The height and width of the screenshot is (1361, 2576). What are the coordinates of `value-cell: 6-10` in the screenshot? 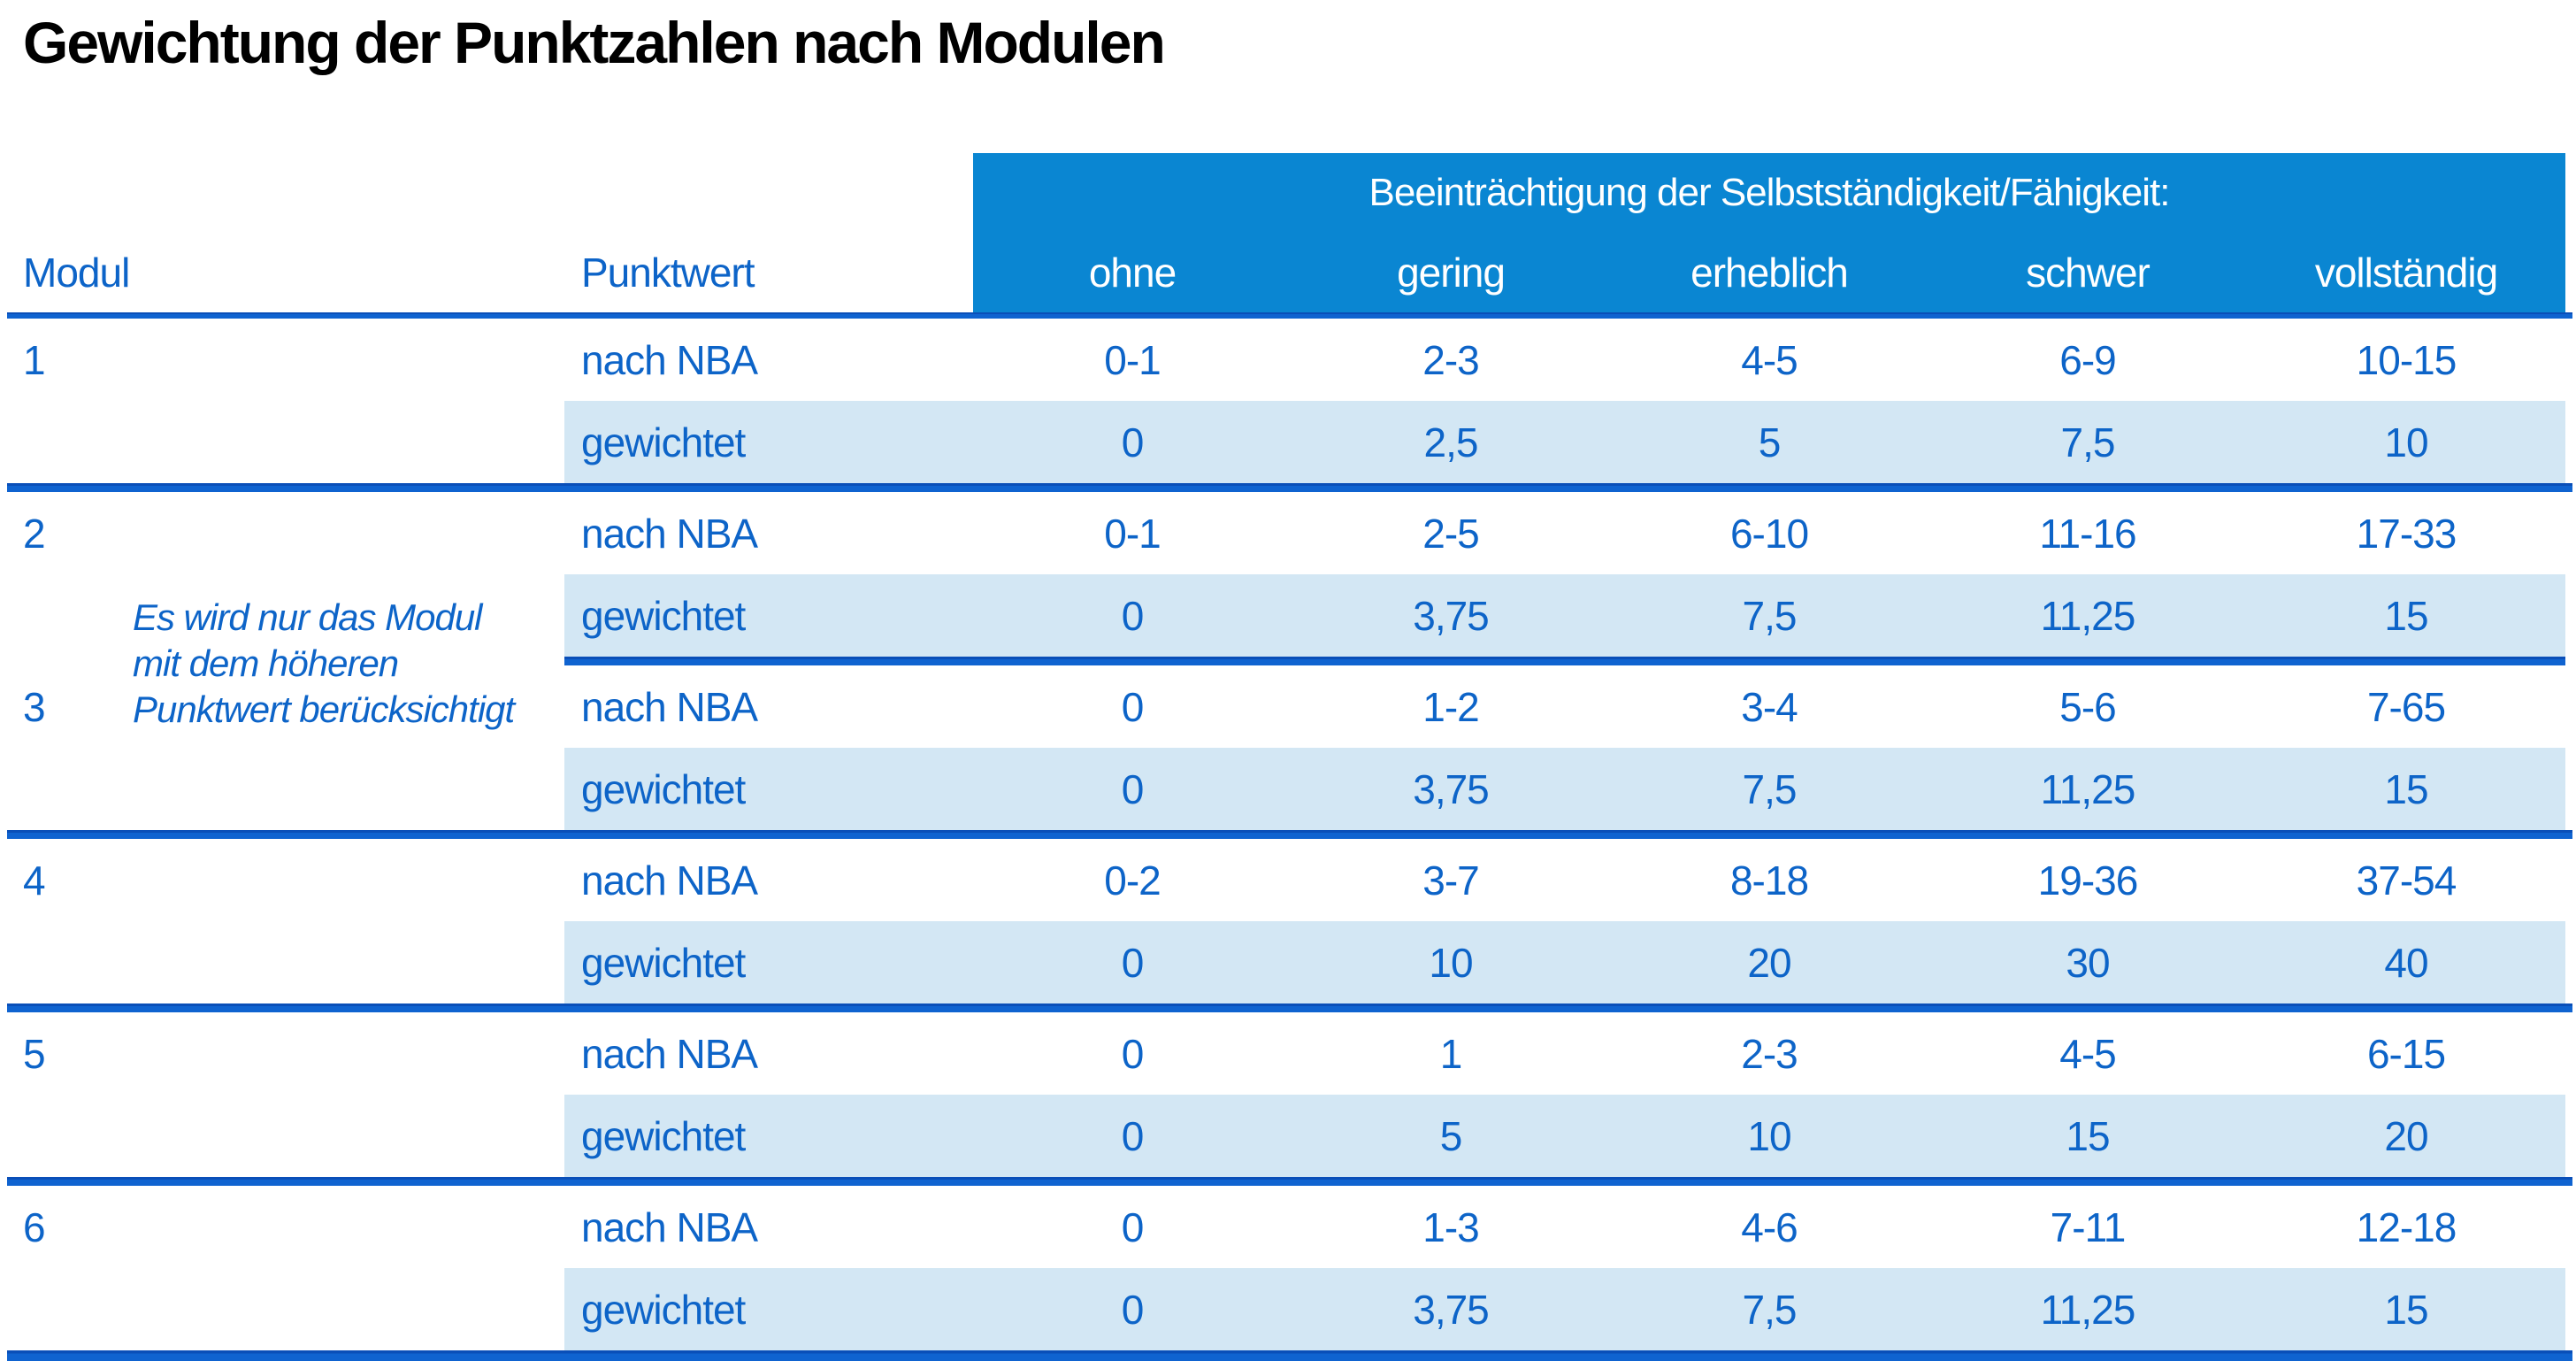 It's located at (1769, 533).